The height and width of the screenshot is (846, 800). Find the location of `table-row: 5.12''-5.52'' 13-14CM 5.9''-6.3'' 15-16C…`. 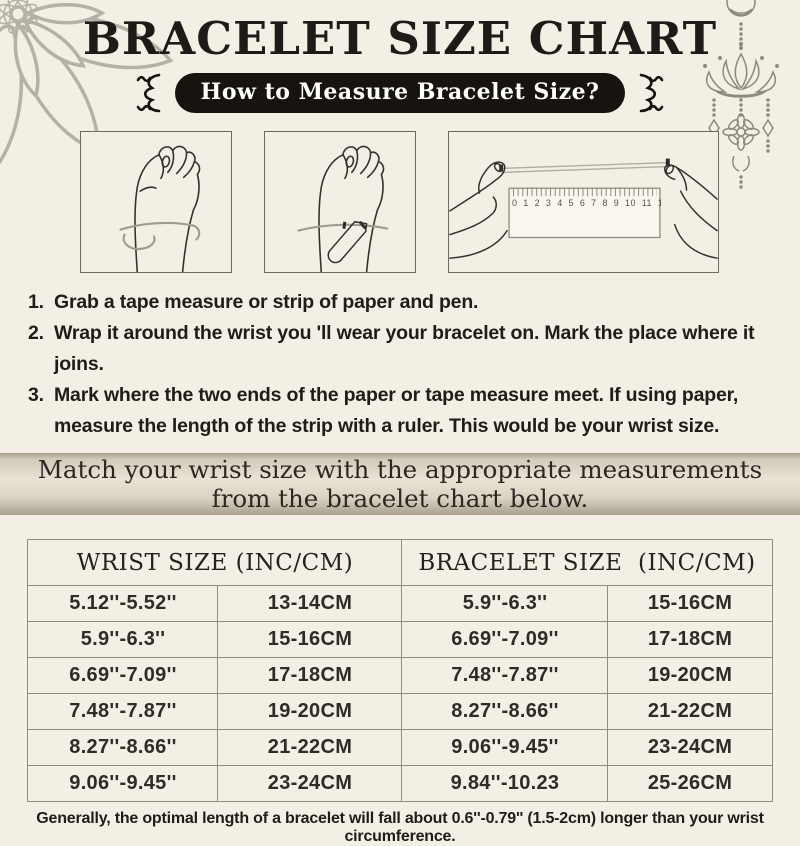

table-row: 5.12''-5.52'' 13-14CM 5.9''-6.3'' 15-16C… is located at coordinates (400, 603).